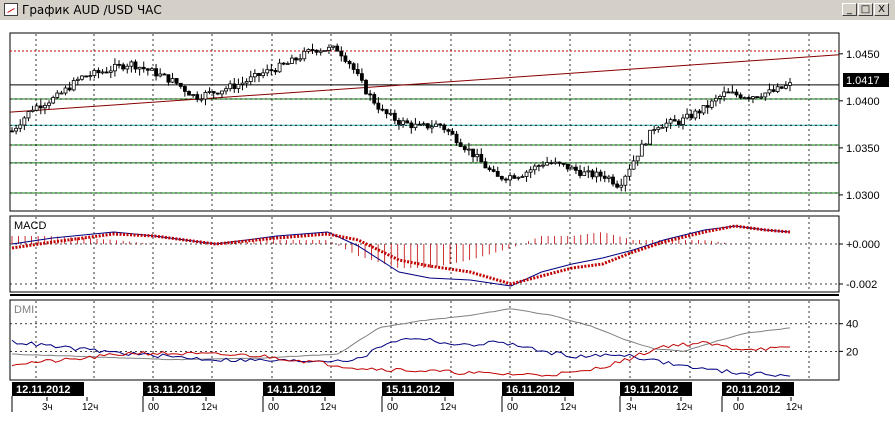 The width and height of the screenshot is (895, 421). Describe the element at coordinates (863, 149) in the screenshot. I see `price-ytick-label: 1.0350` at that location.